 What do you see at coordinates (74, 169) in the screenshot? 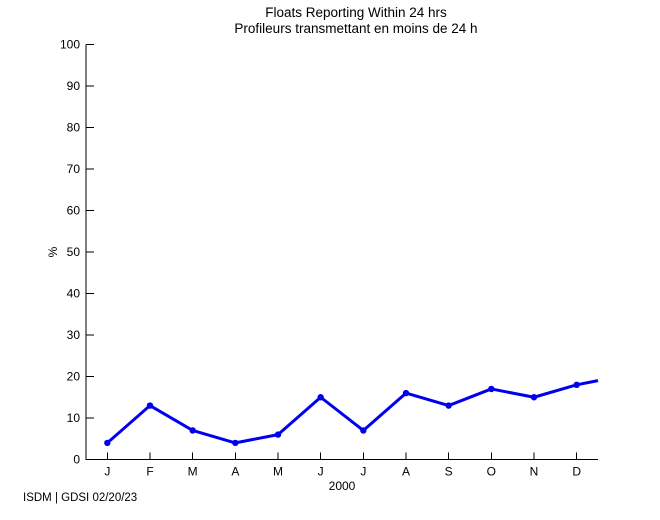
I see `y-tick-label: 70` at bounding box center [74, 169].